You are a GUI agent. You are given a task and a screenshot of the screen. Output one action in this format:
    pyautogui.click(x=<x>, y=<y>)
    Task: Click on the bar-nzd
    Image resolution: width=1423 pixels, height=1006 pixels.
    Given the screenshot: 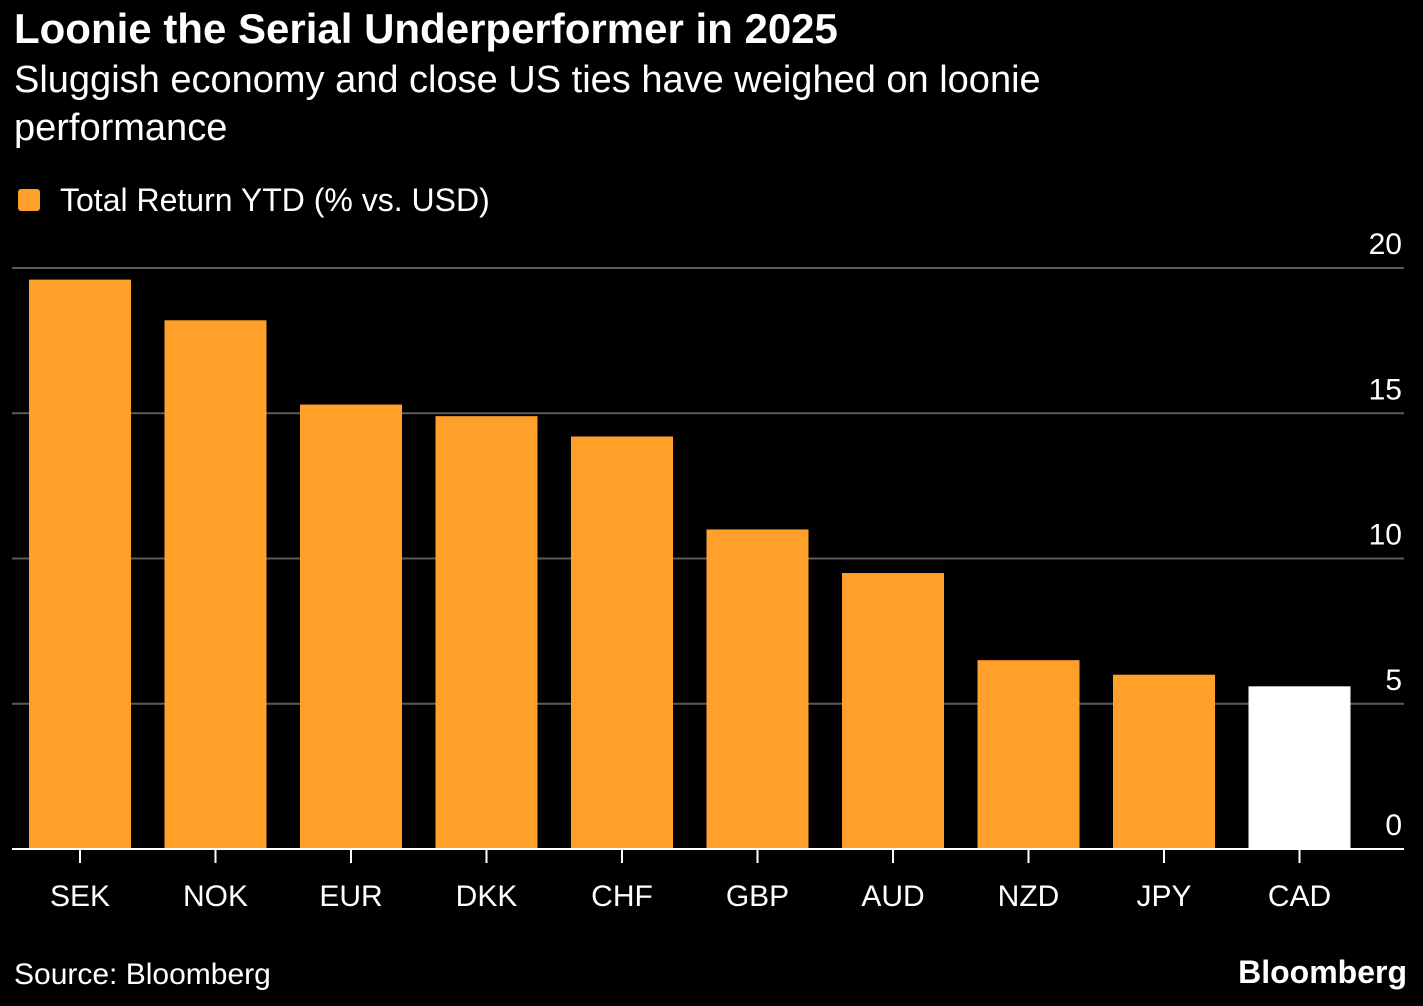 What is the action you would take?
    pyautogui.click(x=1028, y=754)
    